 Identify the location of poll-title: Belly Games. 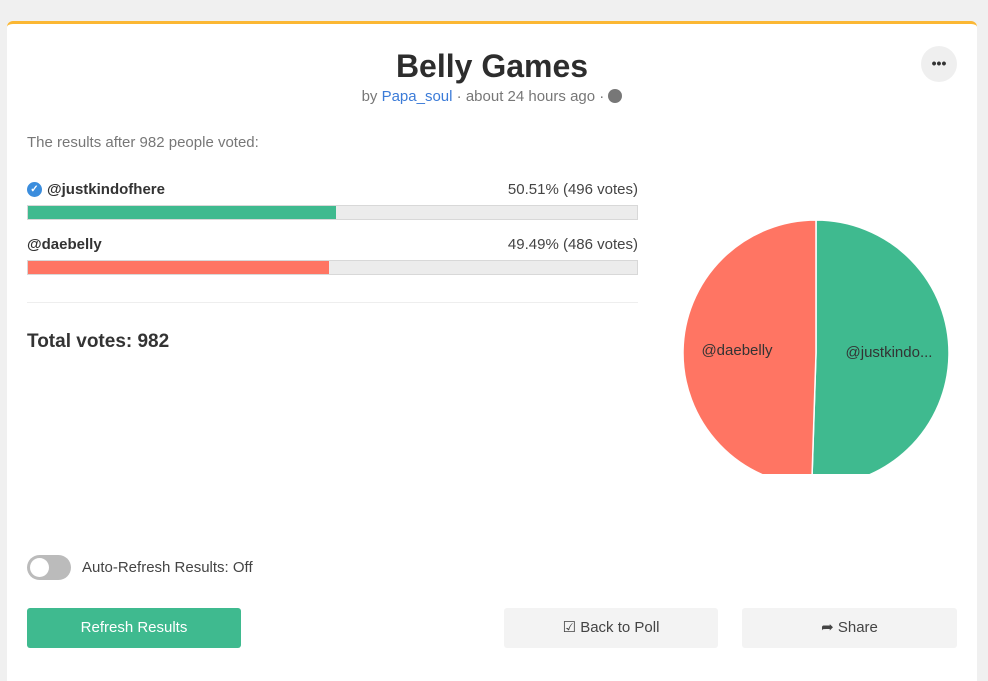
(492, 66).